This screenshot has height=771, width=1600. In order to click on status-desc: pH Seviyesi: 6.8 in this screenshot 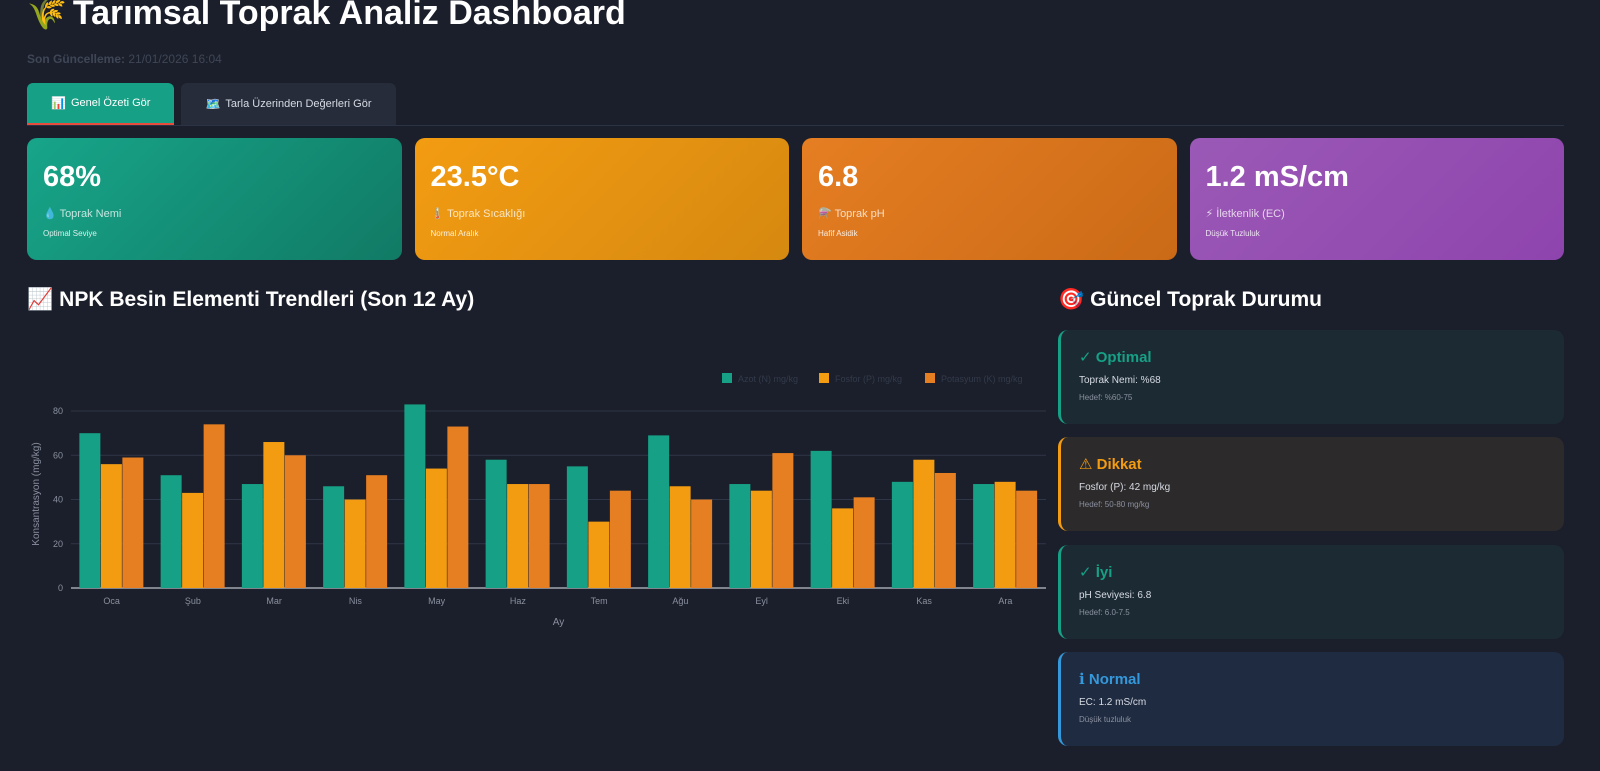, I will do `click(1115, 595)`.